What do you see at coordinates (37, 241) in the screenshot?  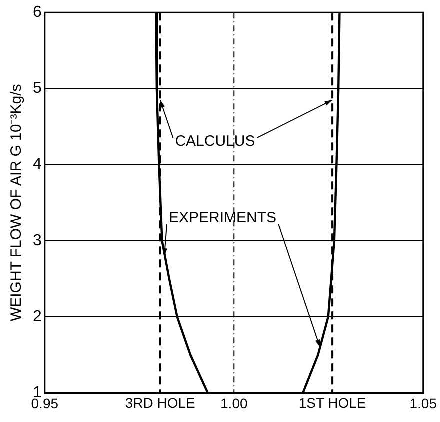 I see `y-tick-label: 3` at bounding box center [37, 241].